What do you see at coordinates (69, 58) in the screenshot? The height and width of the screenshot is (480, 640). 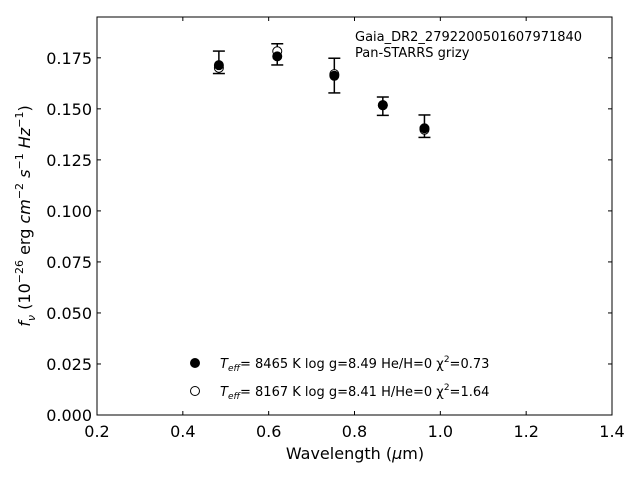 I see `y-tick-label: 0.175` at bounding box center [69, 58].